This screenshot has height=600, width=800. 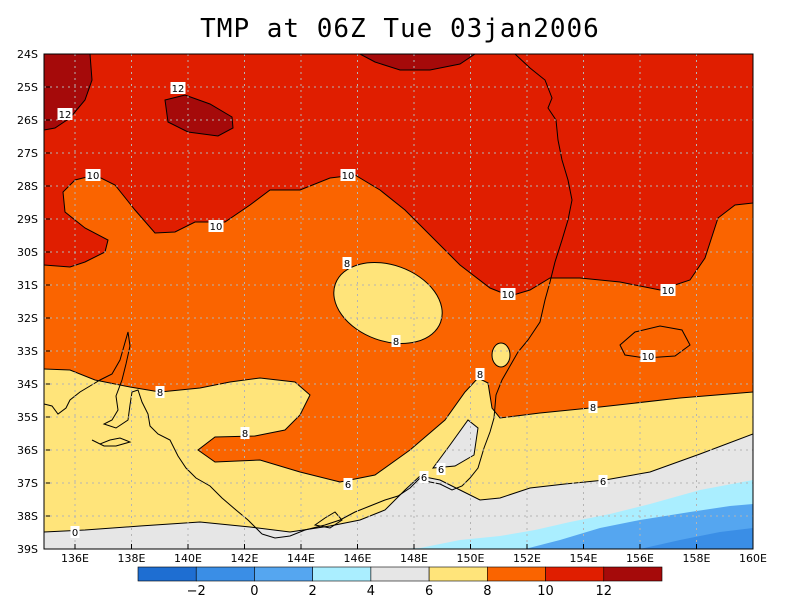 I want to click on x-tick-label: 142E, so click(x=245, y=558).